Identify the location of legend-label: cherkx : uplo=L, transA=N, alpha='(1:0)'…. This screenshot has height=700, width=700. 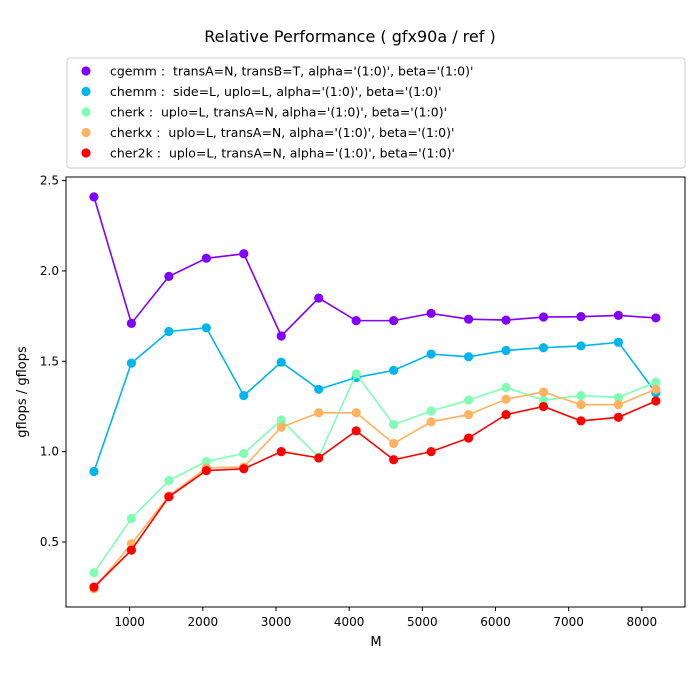
(282, 132).